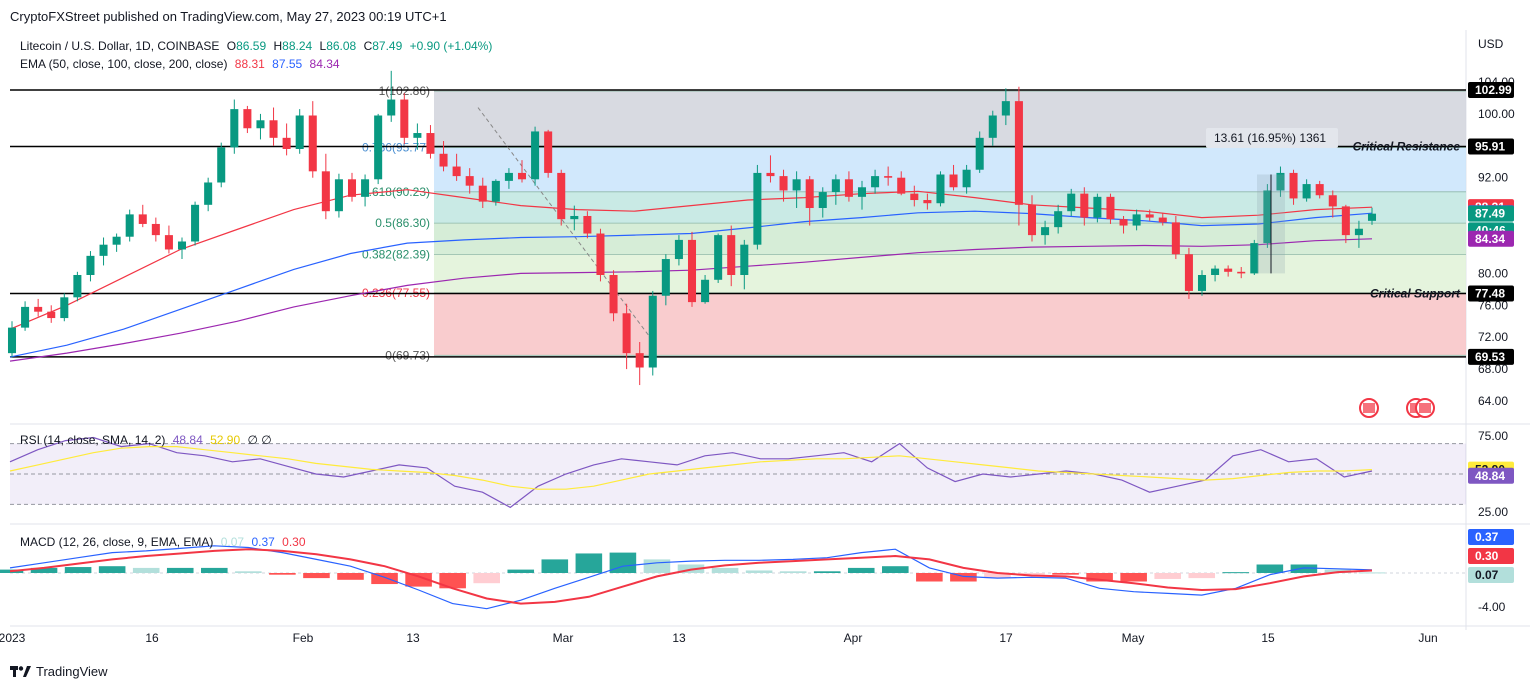 Image resolution: width=1536 pixels, height=691 pixels. I want to click on price-axis-box-label: 87.49, so click(1490, 214).